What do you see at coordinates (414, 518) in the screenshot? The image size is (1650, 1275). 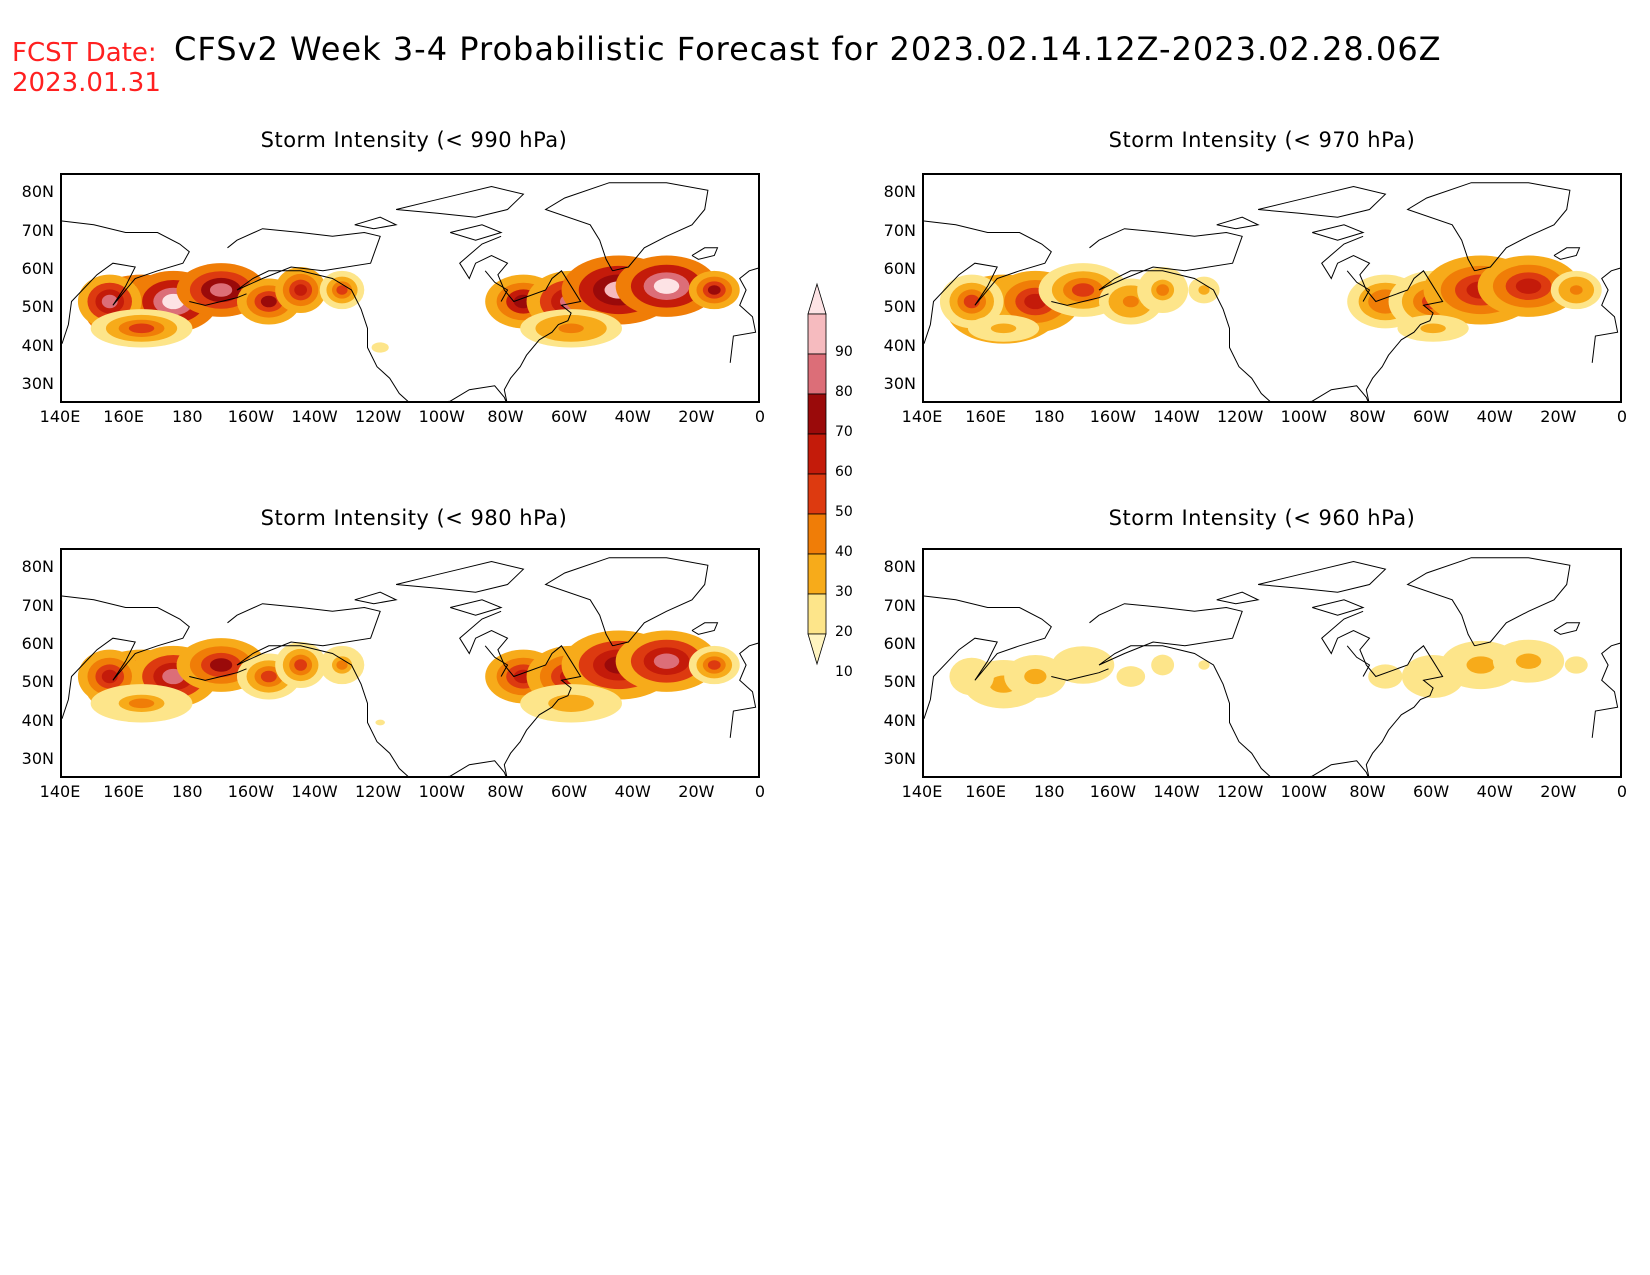 I see `panel-title-980: Storm Intensity (< 980 hPa)` at bounding box center [414, 518].